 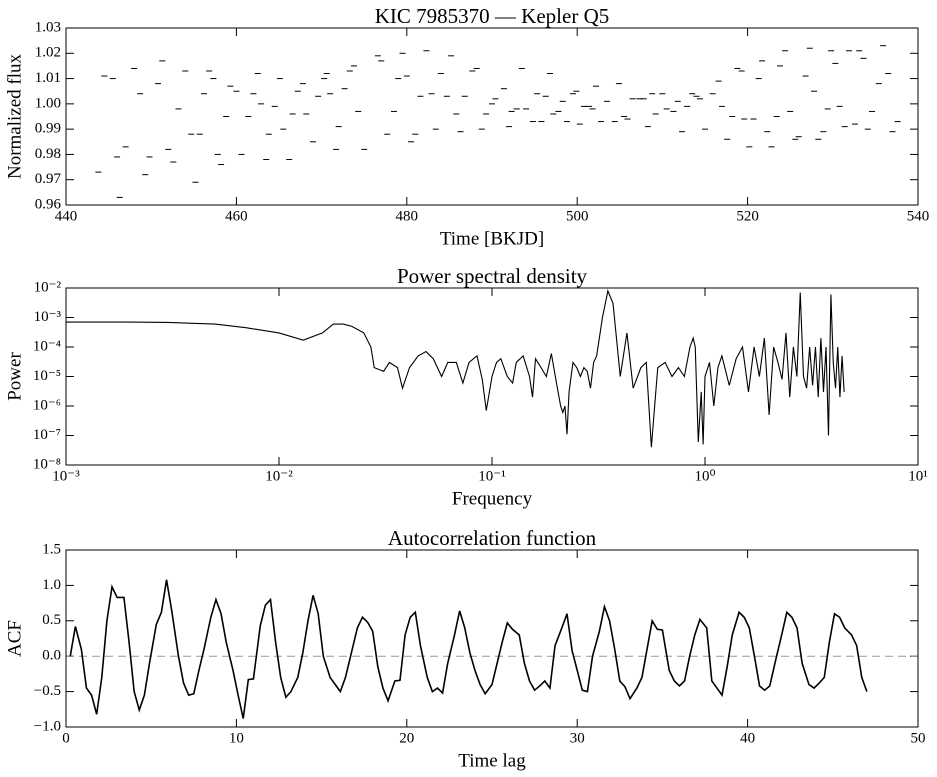 I want to click on y-tick-label: 1.01, so click(x=48, y=78).